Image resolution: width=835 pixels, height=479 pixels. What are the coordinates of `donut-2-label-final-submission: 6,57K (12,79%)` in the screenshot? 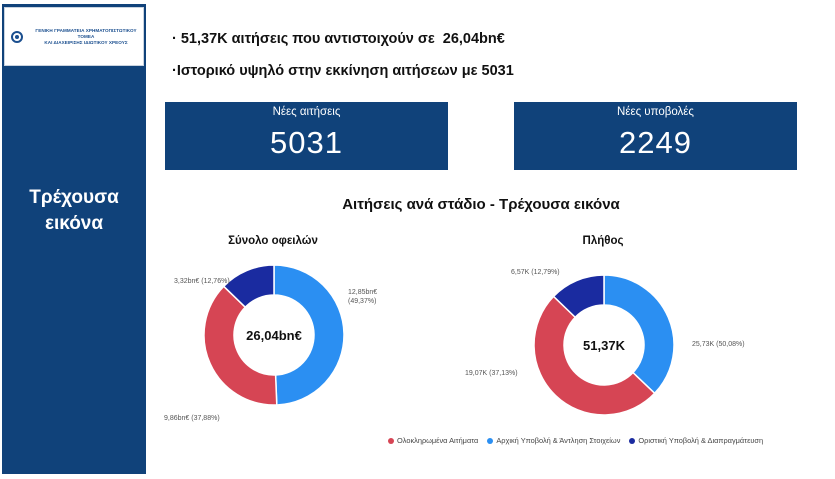 It's located at (535, 272).